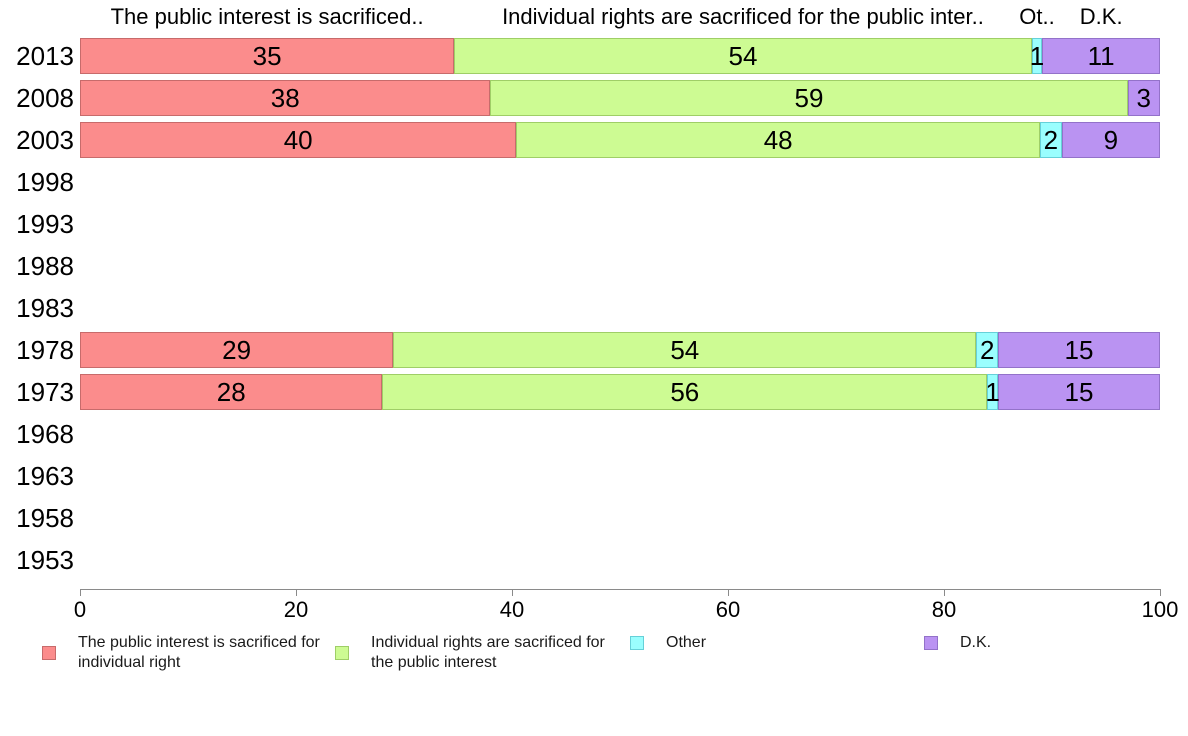 The width and height of the screenshot is (1188, 736). Describe the element at coordinates (45, 475) in the screenshot. I see `year-label-1963: 1963` at that location.